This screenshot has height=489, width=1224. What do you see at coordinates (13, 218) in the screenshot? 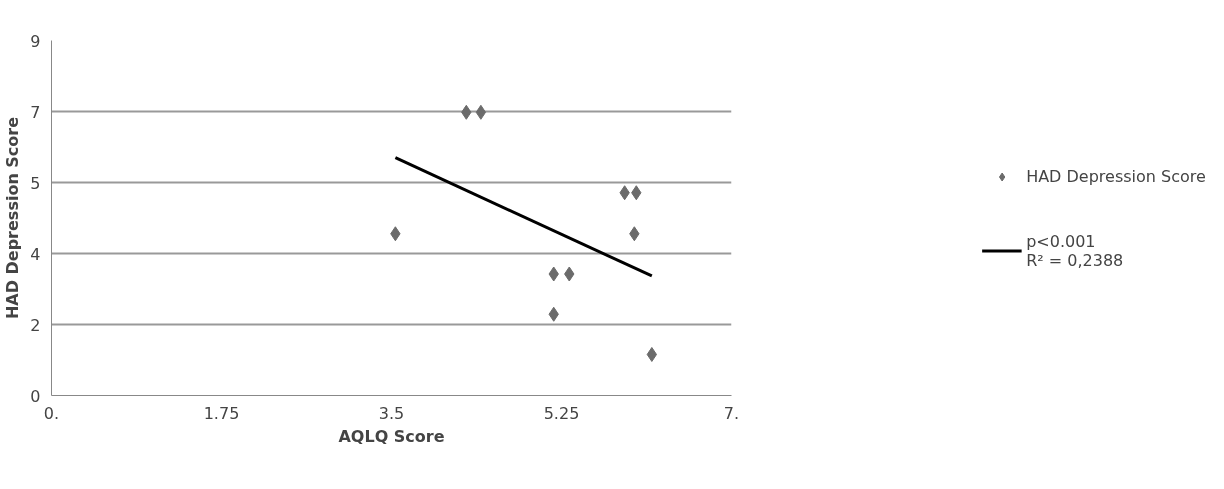
I see `y-axis-title: HAD Depression Score` at bounding box center [13, 218].